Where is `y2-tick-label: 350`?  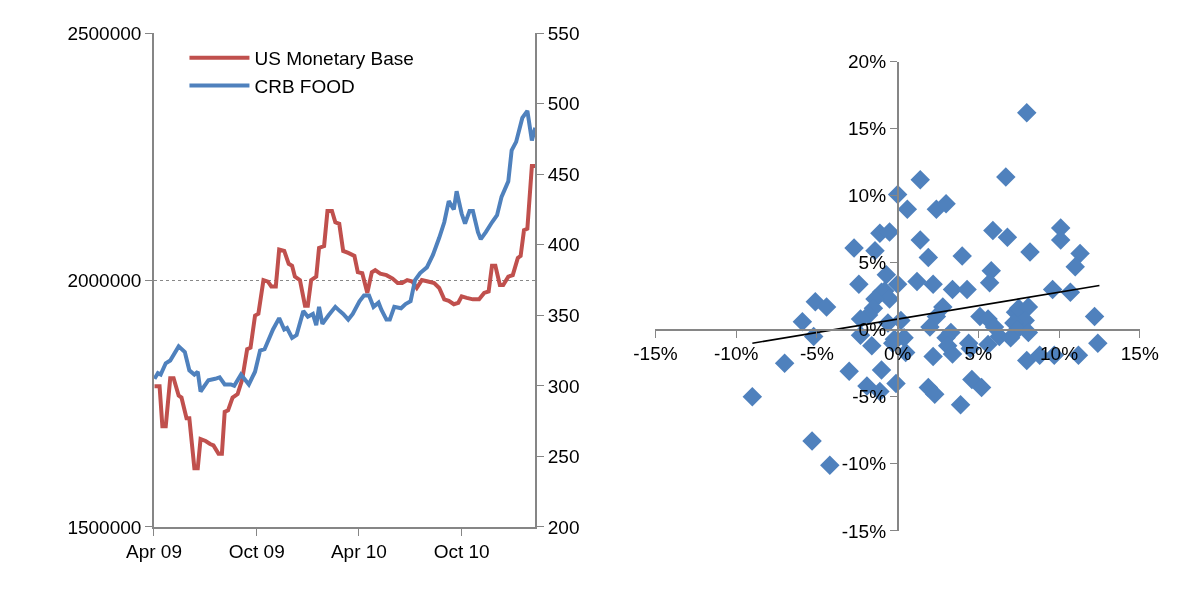 y2-tick-label: 350 is located at coordinates (563, 315).